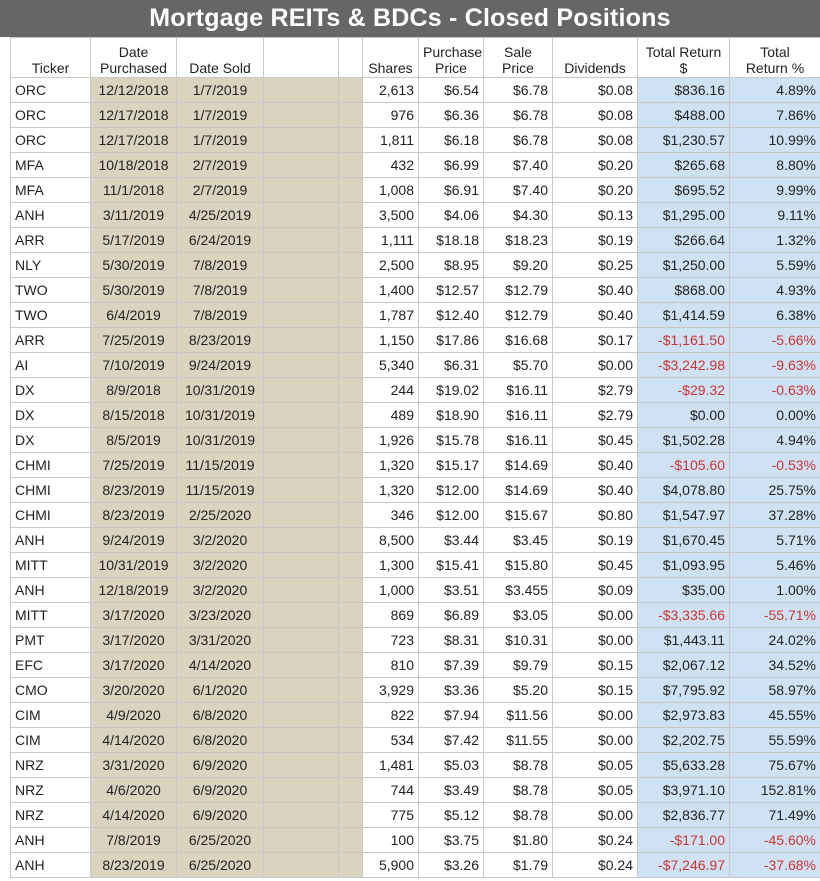  What do you see at coordinates (518, 540) in the screenshot?
I see `cell-sale-price: $3.45` at bounding box center [518, 540].